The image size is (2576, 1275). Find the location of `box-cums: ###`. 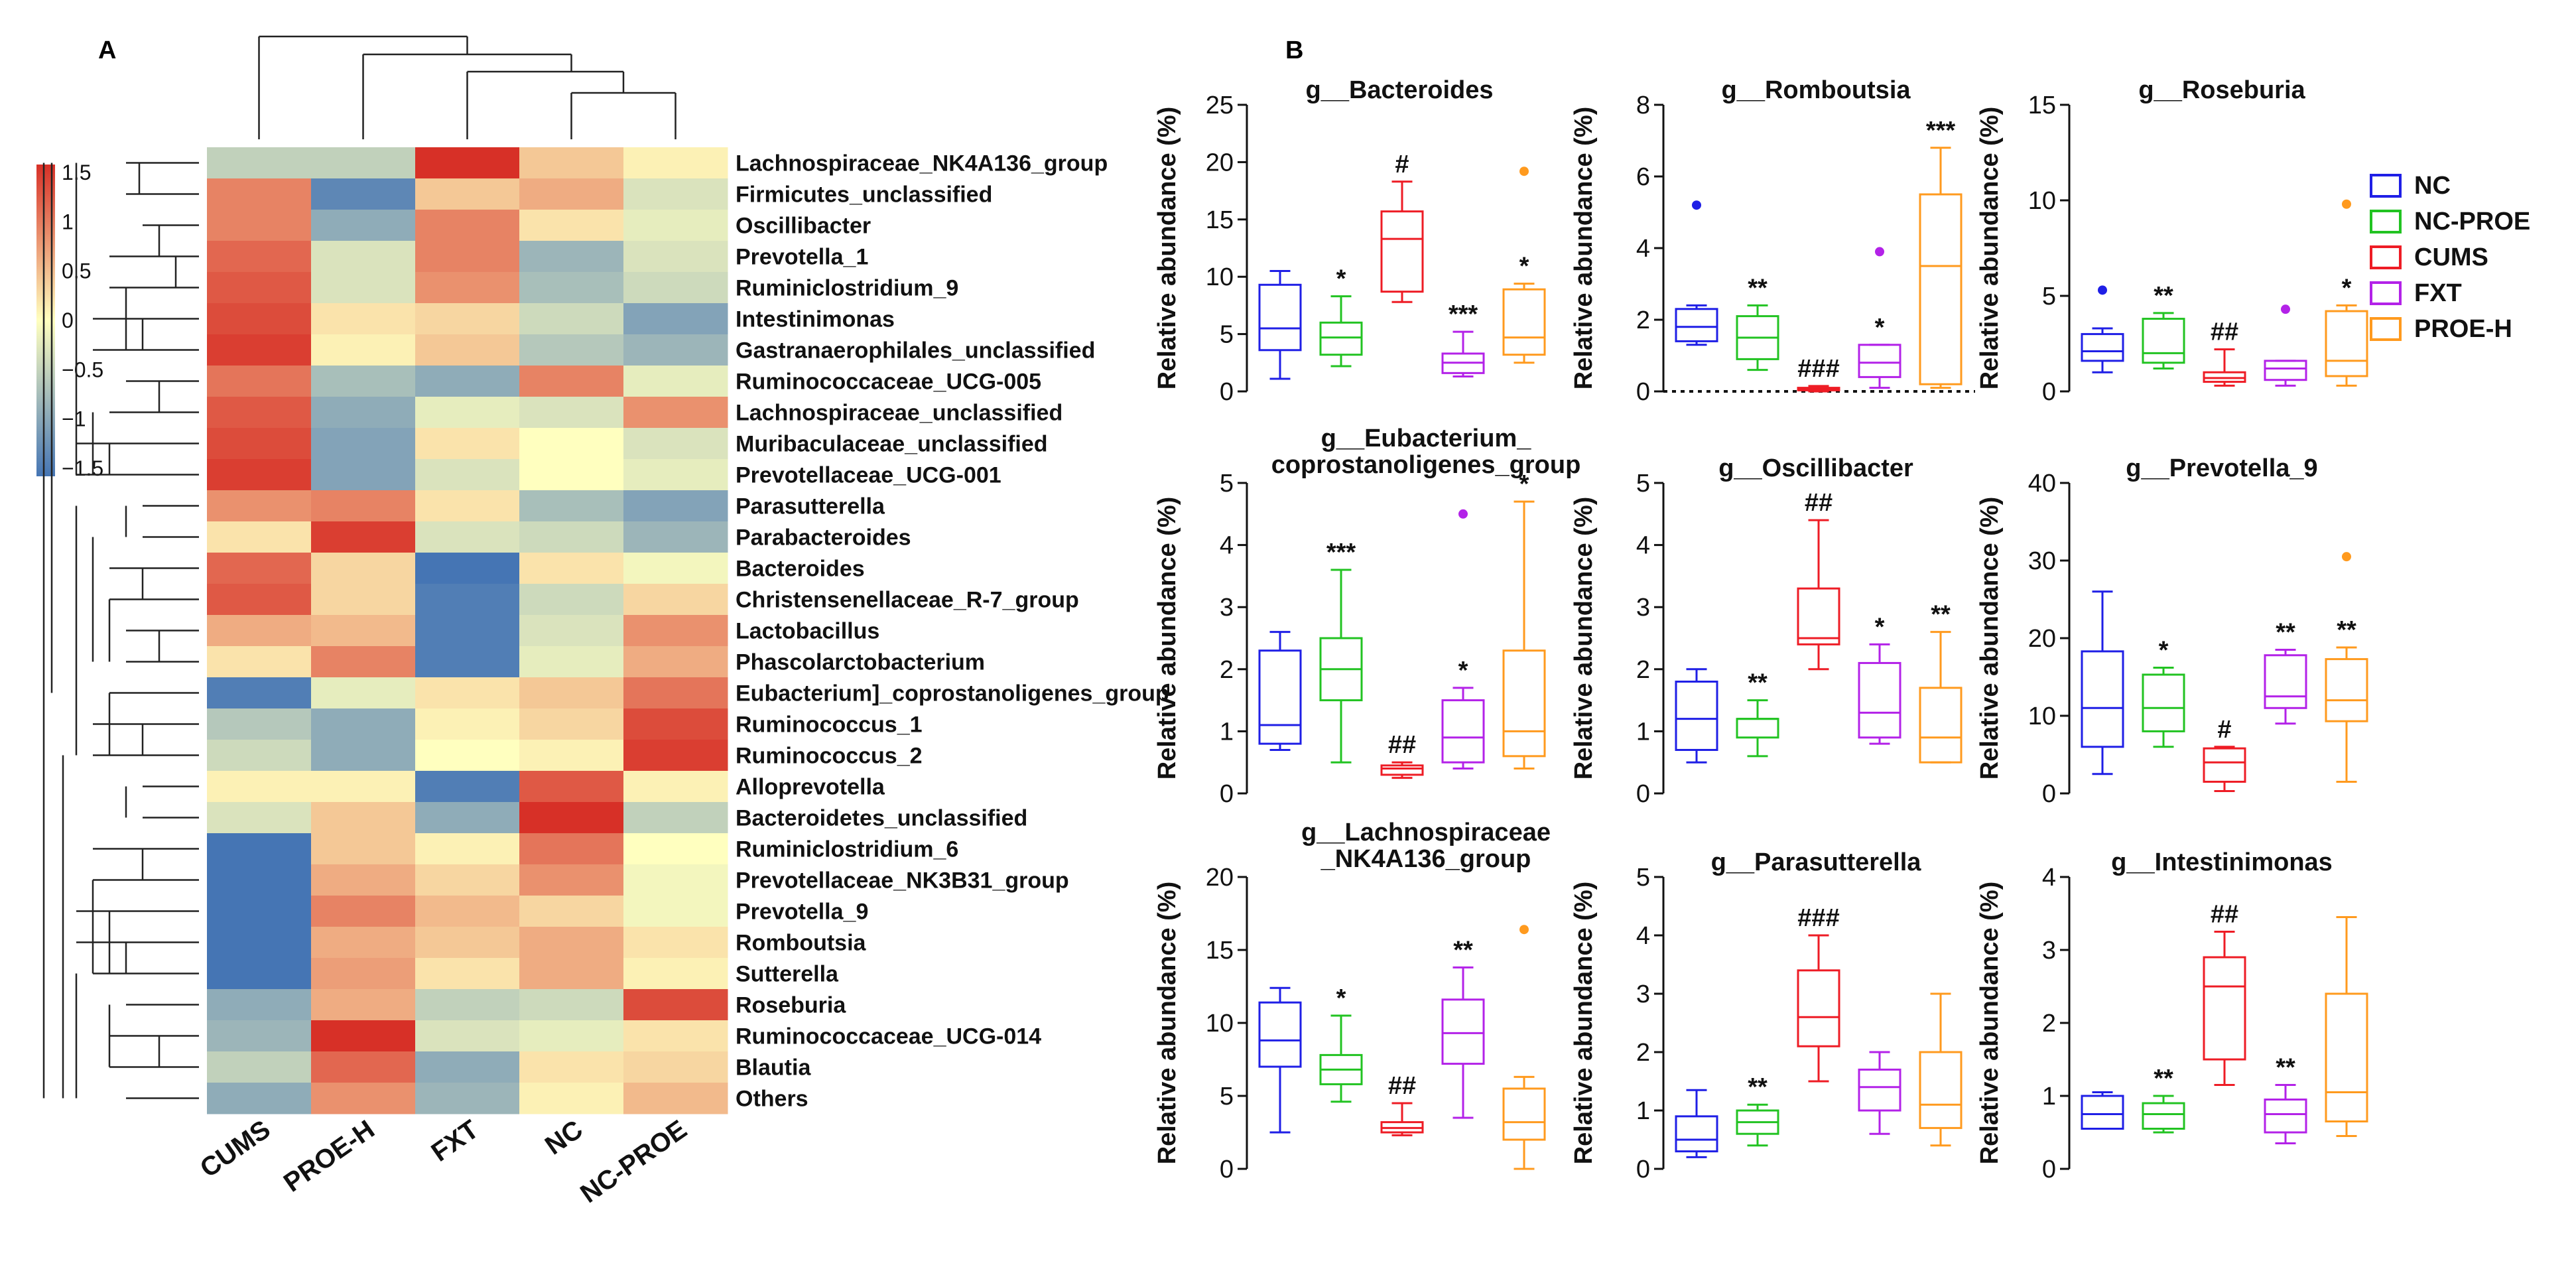

box-cums: ### is located at coordinates (1819, 993).